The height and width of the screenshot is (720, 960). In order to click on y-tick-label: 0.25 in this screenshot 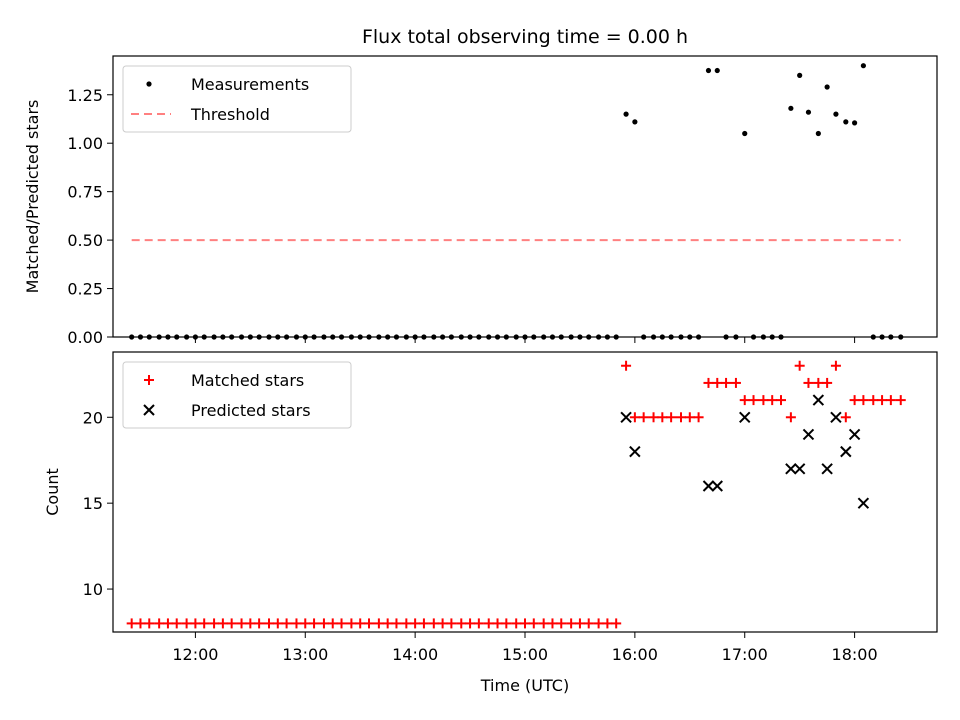, I will do `click(85, 289)`.